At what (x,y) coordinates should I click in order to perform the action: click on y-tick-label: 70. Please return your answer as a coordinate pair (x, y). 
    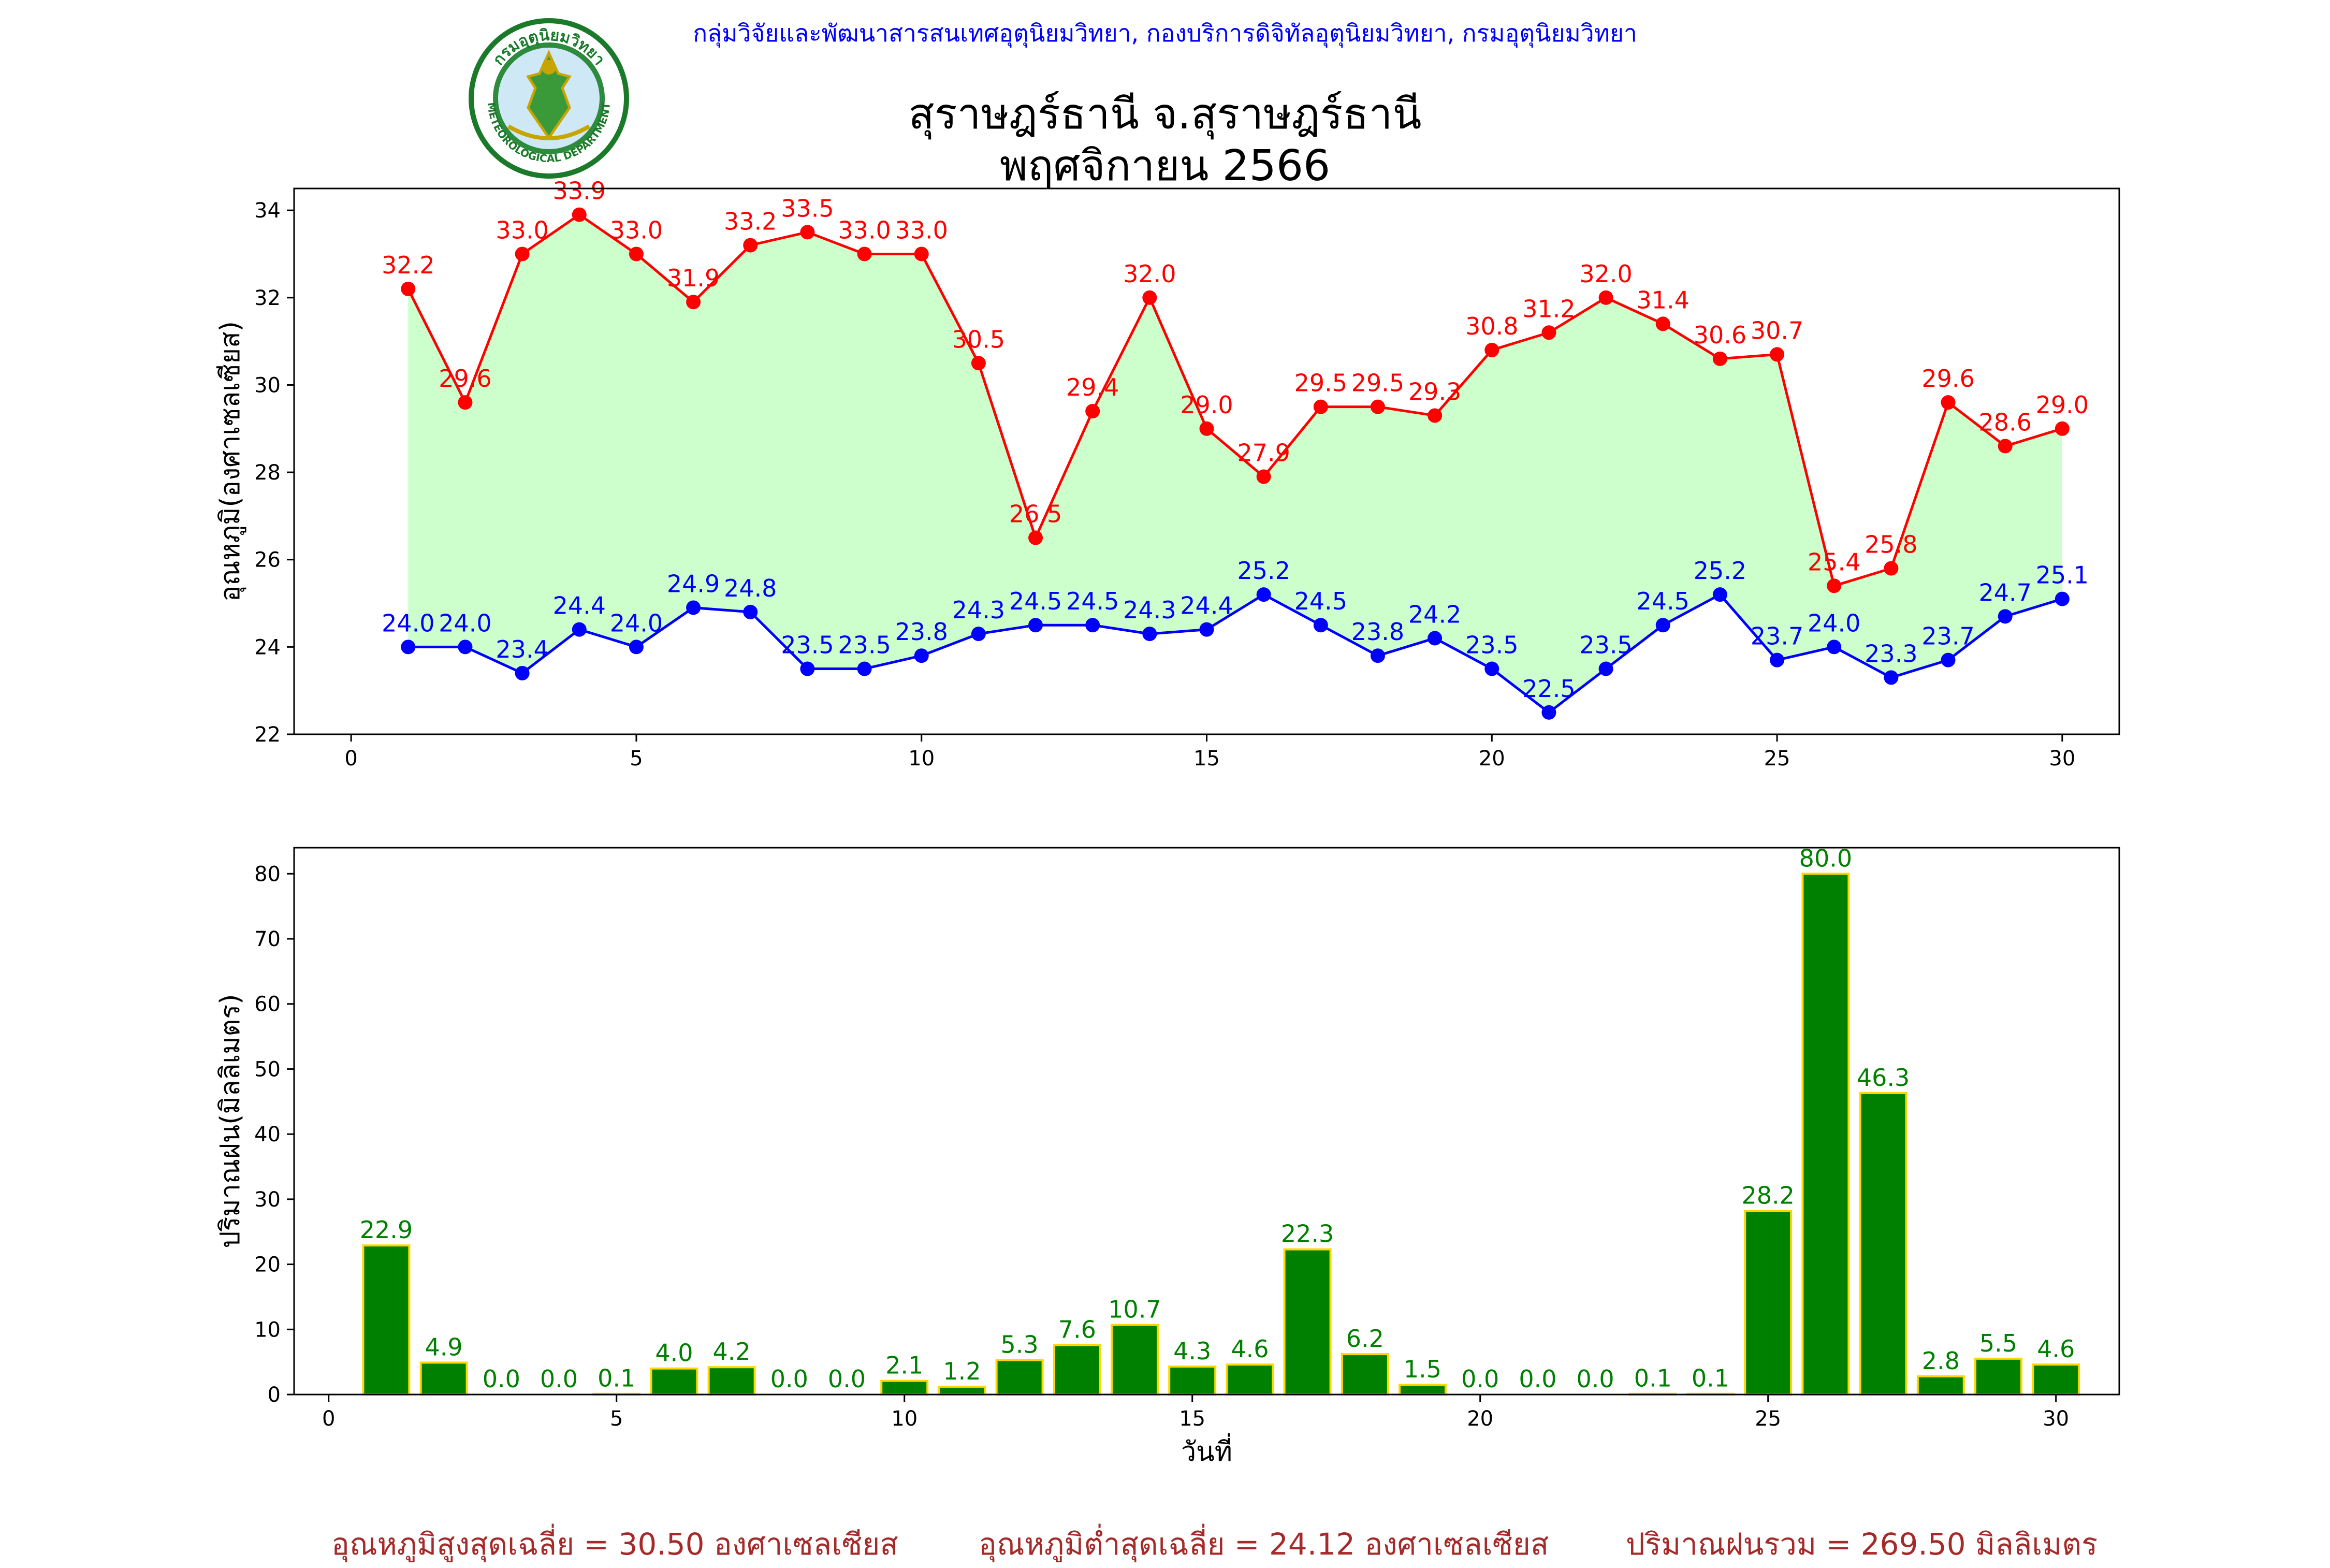
    Looking at the image, I should click on (267, 939).